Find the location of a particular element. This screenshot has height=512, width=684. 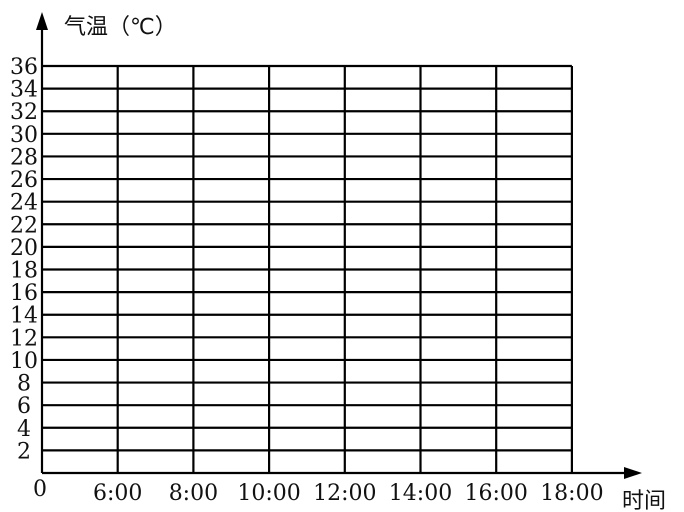

x-tick-label: 10:00 is located at coordinates (268, 493).